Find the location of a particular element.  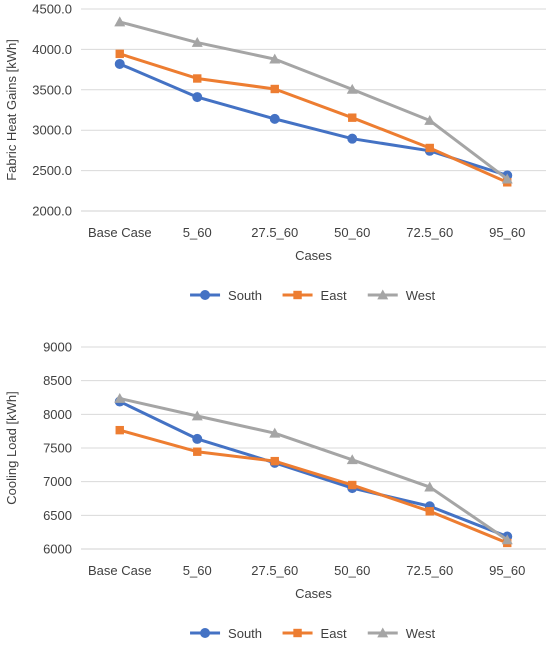

y-tick-label: 8500 is located at coordinates (57, 380).